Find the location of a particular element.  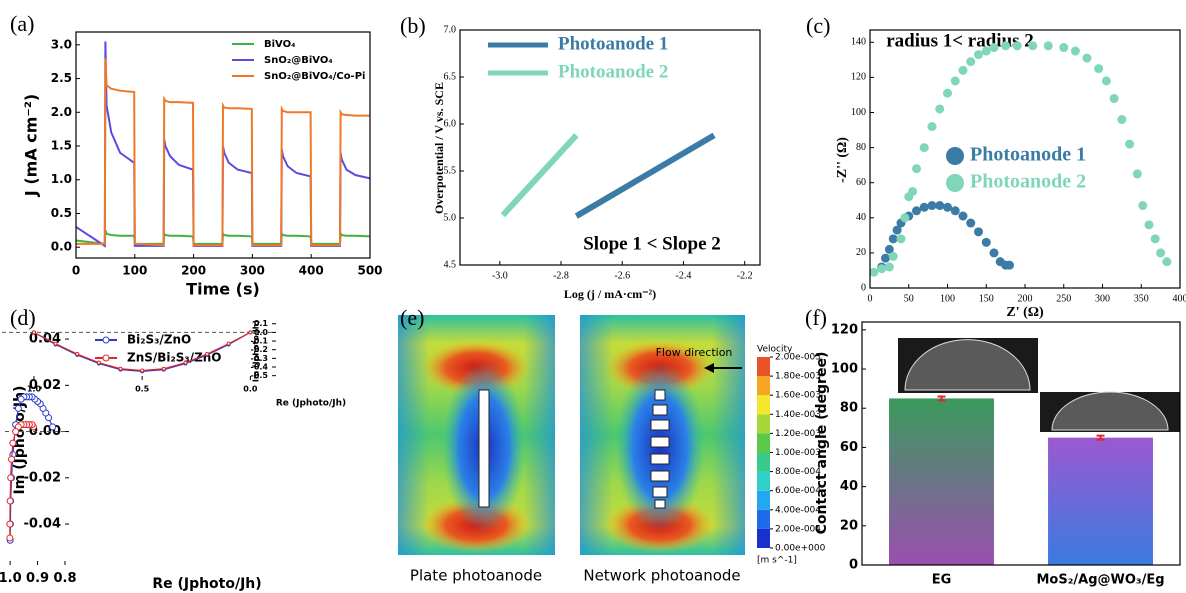

series-line is located at coordinates (223, 152).